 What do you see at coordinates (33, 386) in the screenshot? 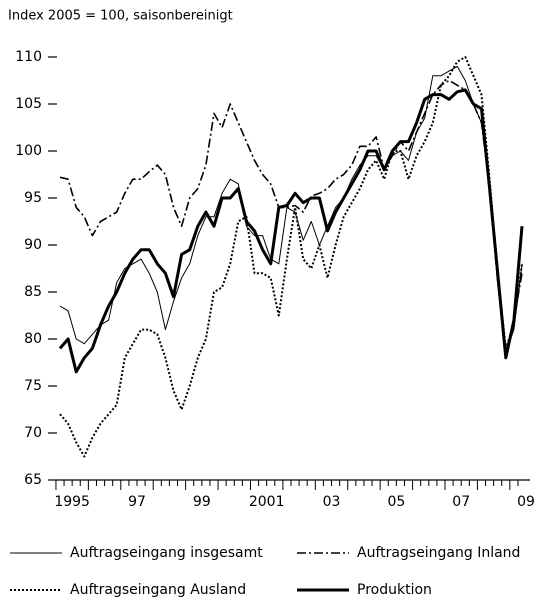
I see `y-tick-label: 75` at bounding box center [33, 386].